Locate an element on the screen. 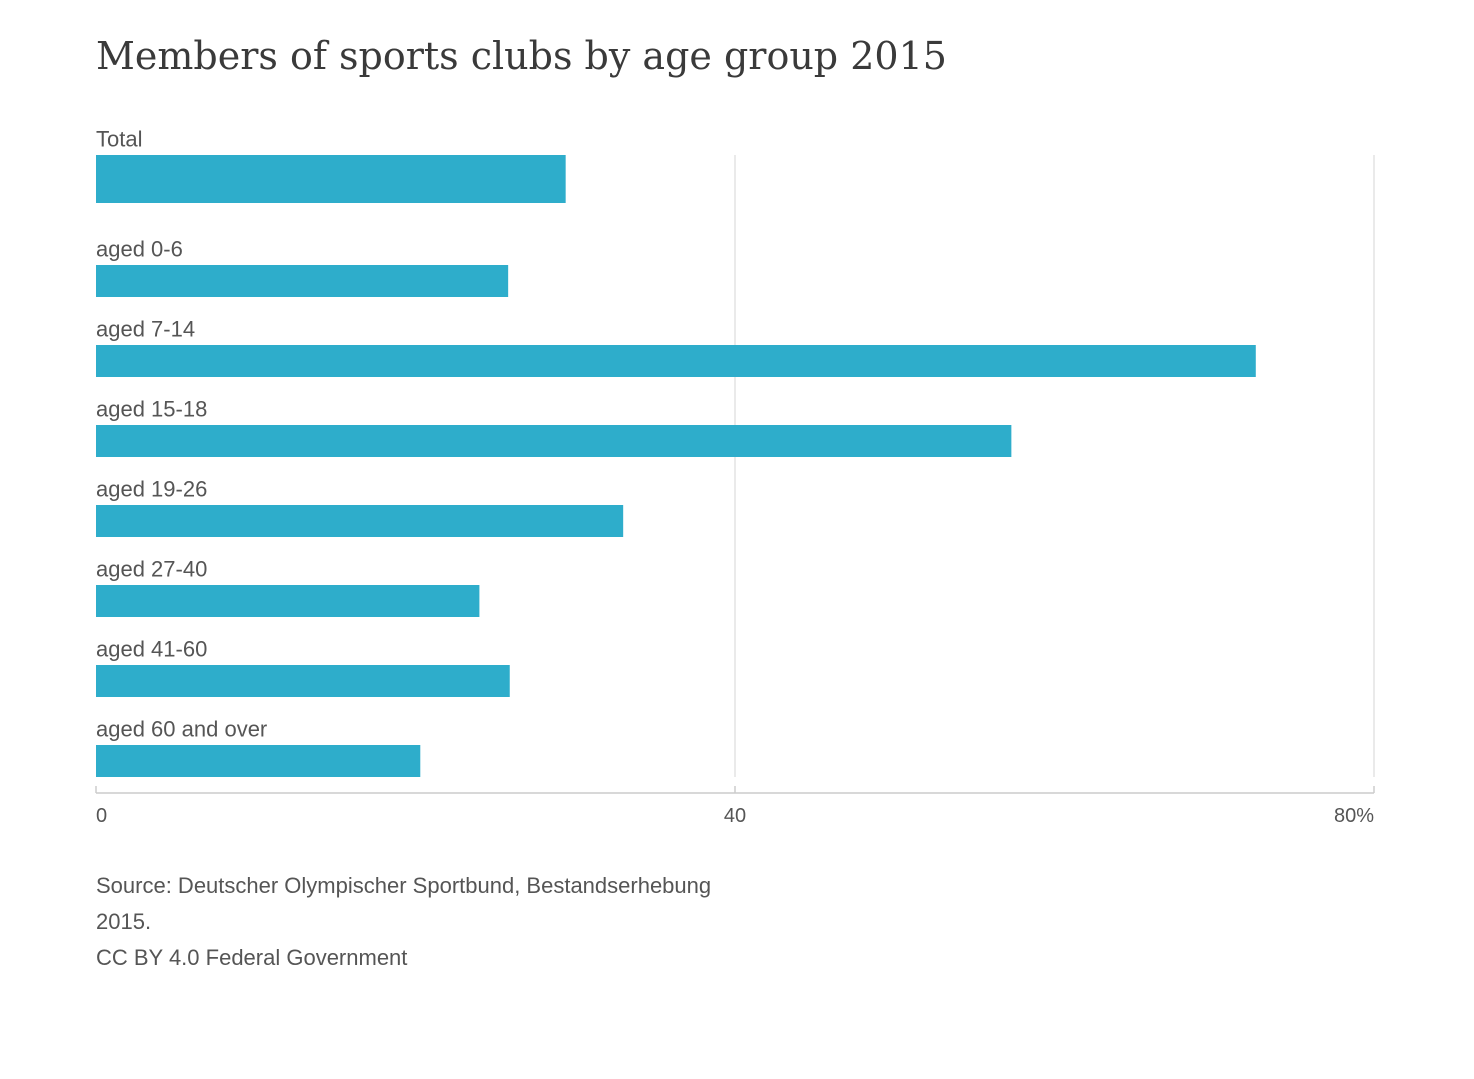 Image resolution: width=1474 pixels, height=1079 pixels. source-line: 2015. is located at coordinates (124, 921).